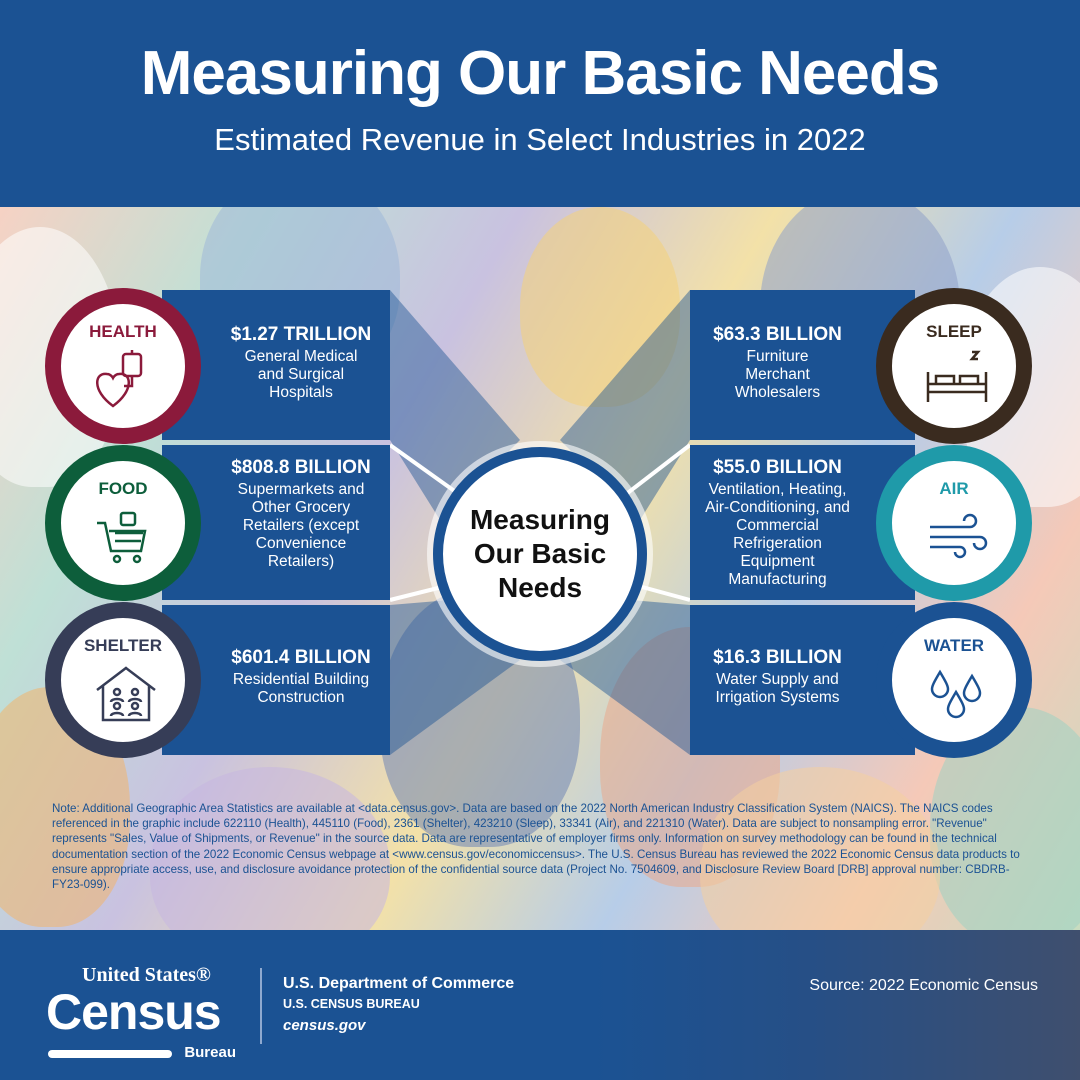 Image resolution: width=1080 pixels, height=1080 pixels. Describe the element at coordinates (146, 975) in the screenshot. I see `logo-top-text: United States®` at that location.